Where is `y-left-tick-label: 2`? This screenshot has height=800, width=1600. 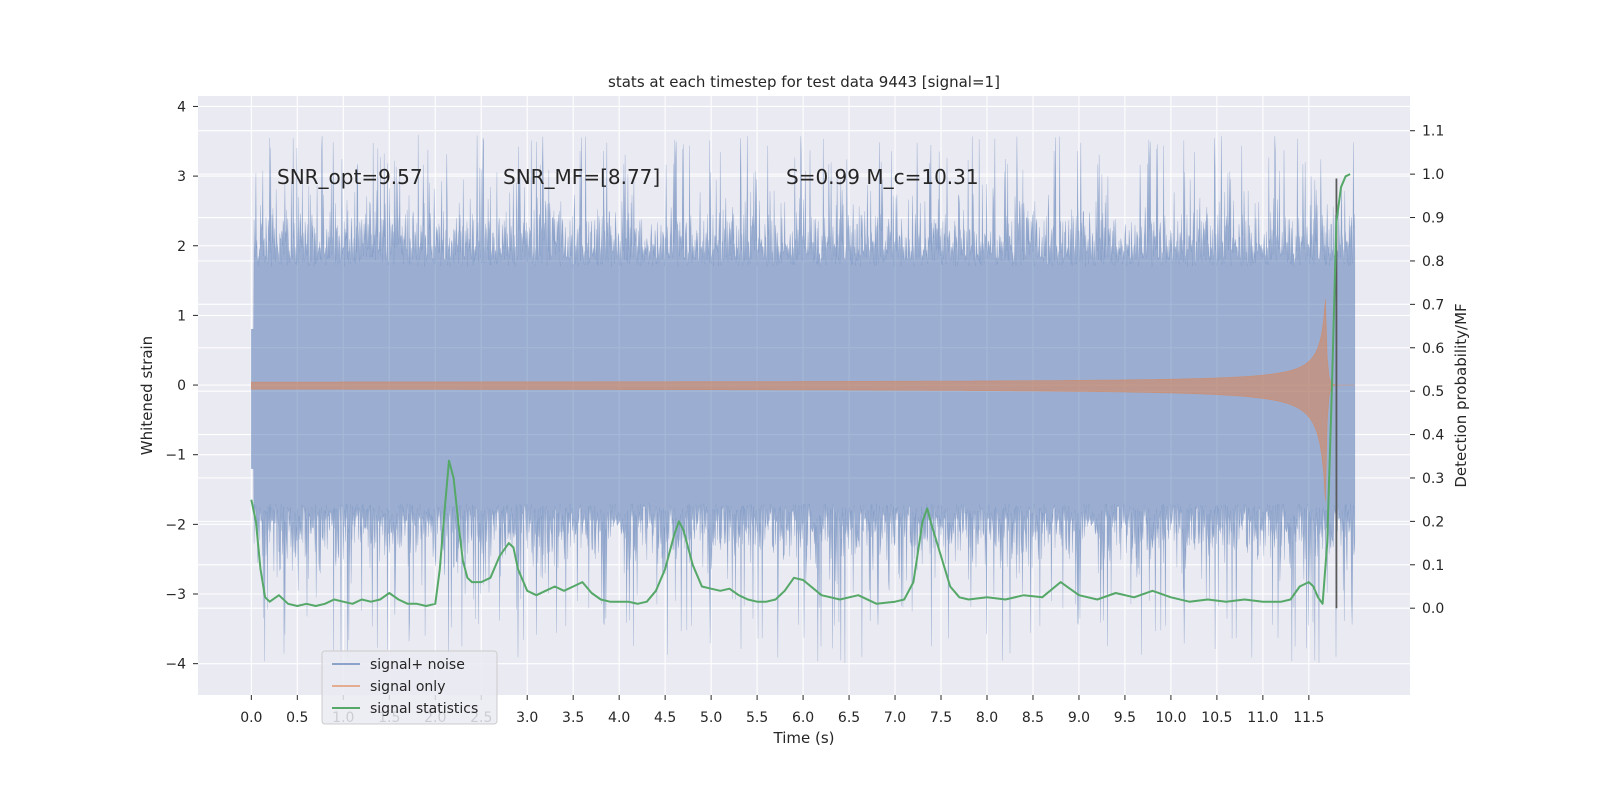 y-left-tick-label: 2 is located at coordinates (181, 247).